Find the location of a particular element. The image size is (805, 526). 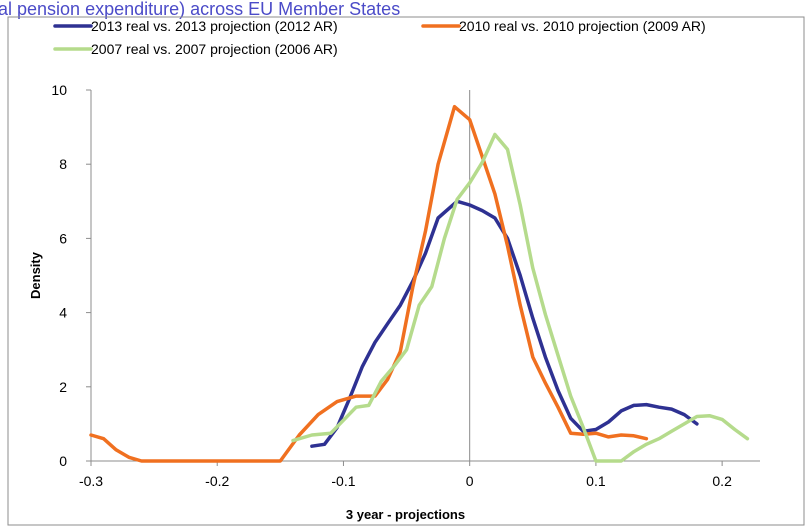

legend-label-2: 2010 real vs. 2010 projection (2009 AR) is located at coordinates (582, 26).